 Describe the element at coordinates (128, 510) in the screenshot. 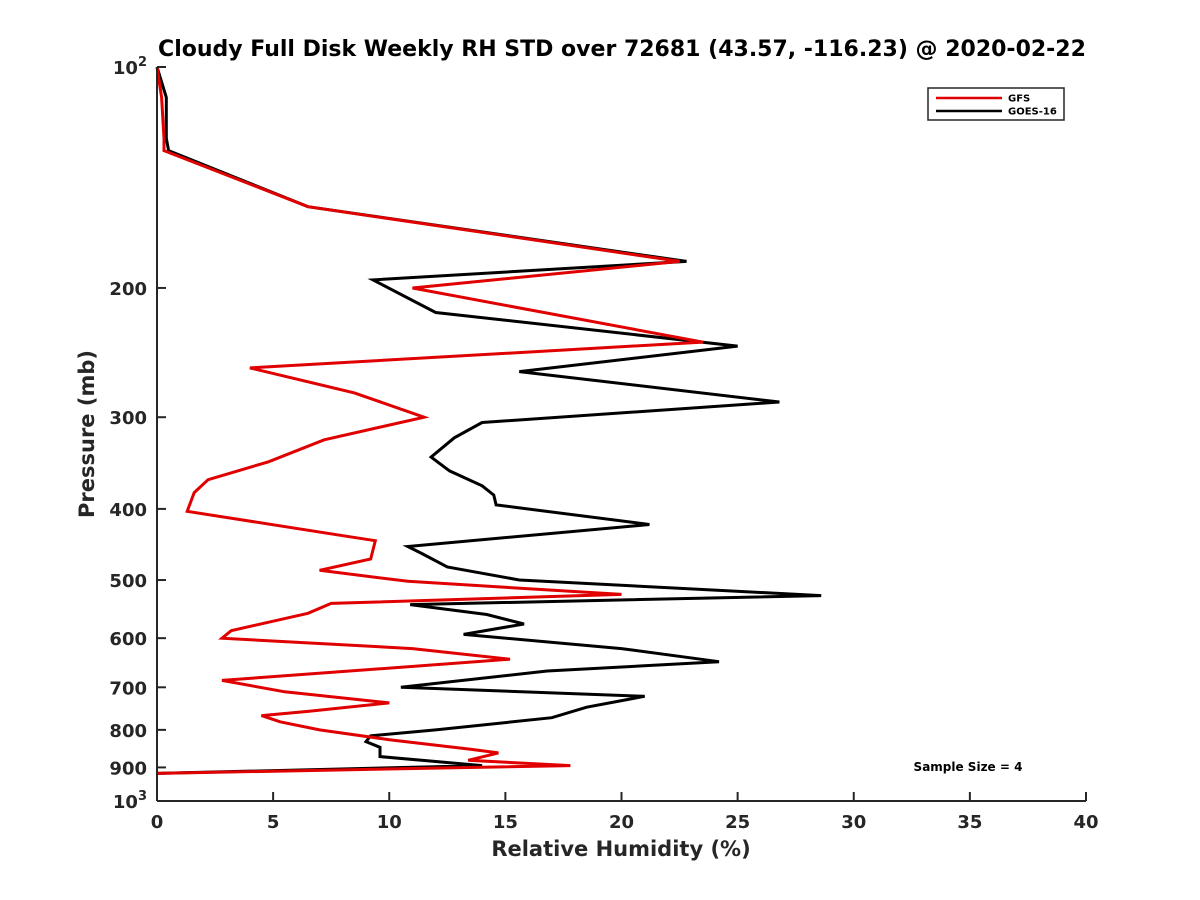

I see `y-tick-label: 400` at that location.